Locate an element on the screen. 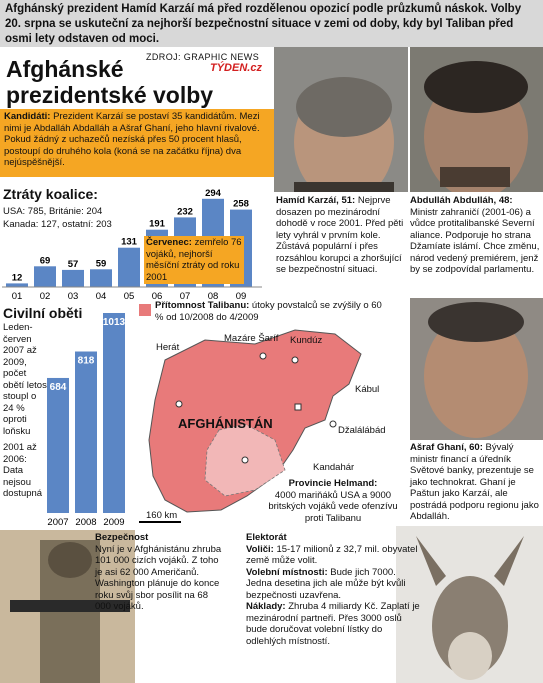 This screenshot has height=683, width=543. loss-value-label: 131 is located at coordinates (129, 242).